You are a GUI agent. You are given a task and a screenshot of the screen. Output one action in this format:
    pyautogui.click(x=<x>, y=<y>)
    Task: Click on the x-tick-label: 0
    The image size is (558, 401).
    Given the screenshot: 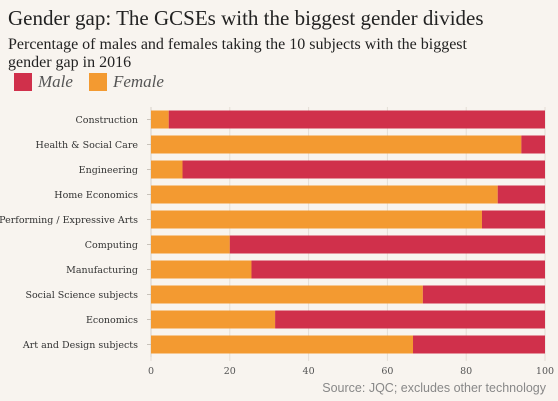 What is the action you would take?
    pyautogui.click(x=151, y=371)
    